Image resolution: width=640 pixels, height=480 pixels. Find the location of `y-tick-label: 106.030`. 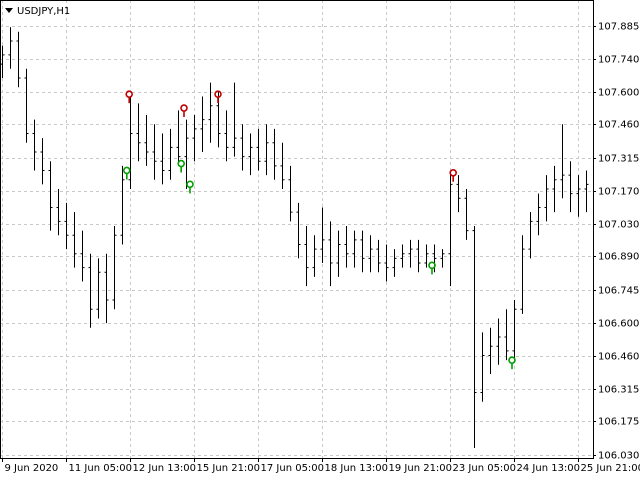

y-tick-label: 106.030 is located at coordinates (618, 456).